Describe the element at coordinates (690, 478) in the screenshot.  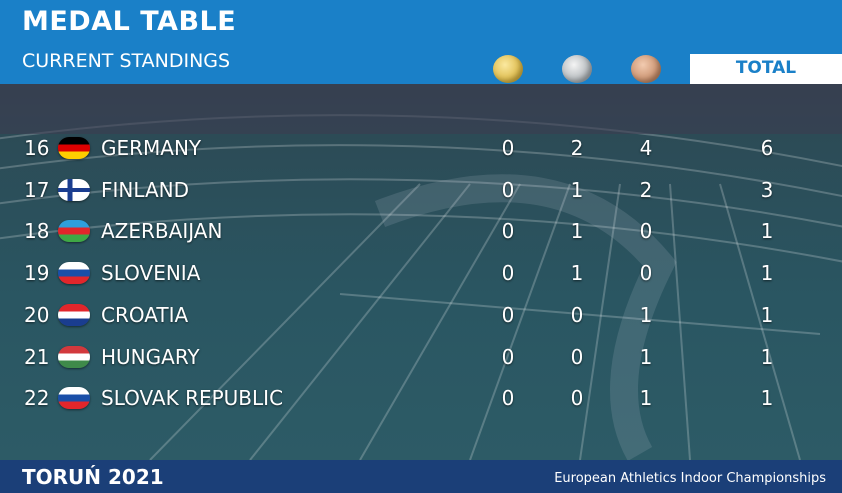
I see `footer-championship: European Athletics Indoor Championships` at that location.